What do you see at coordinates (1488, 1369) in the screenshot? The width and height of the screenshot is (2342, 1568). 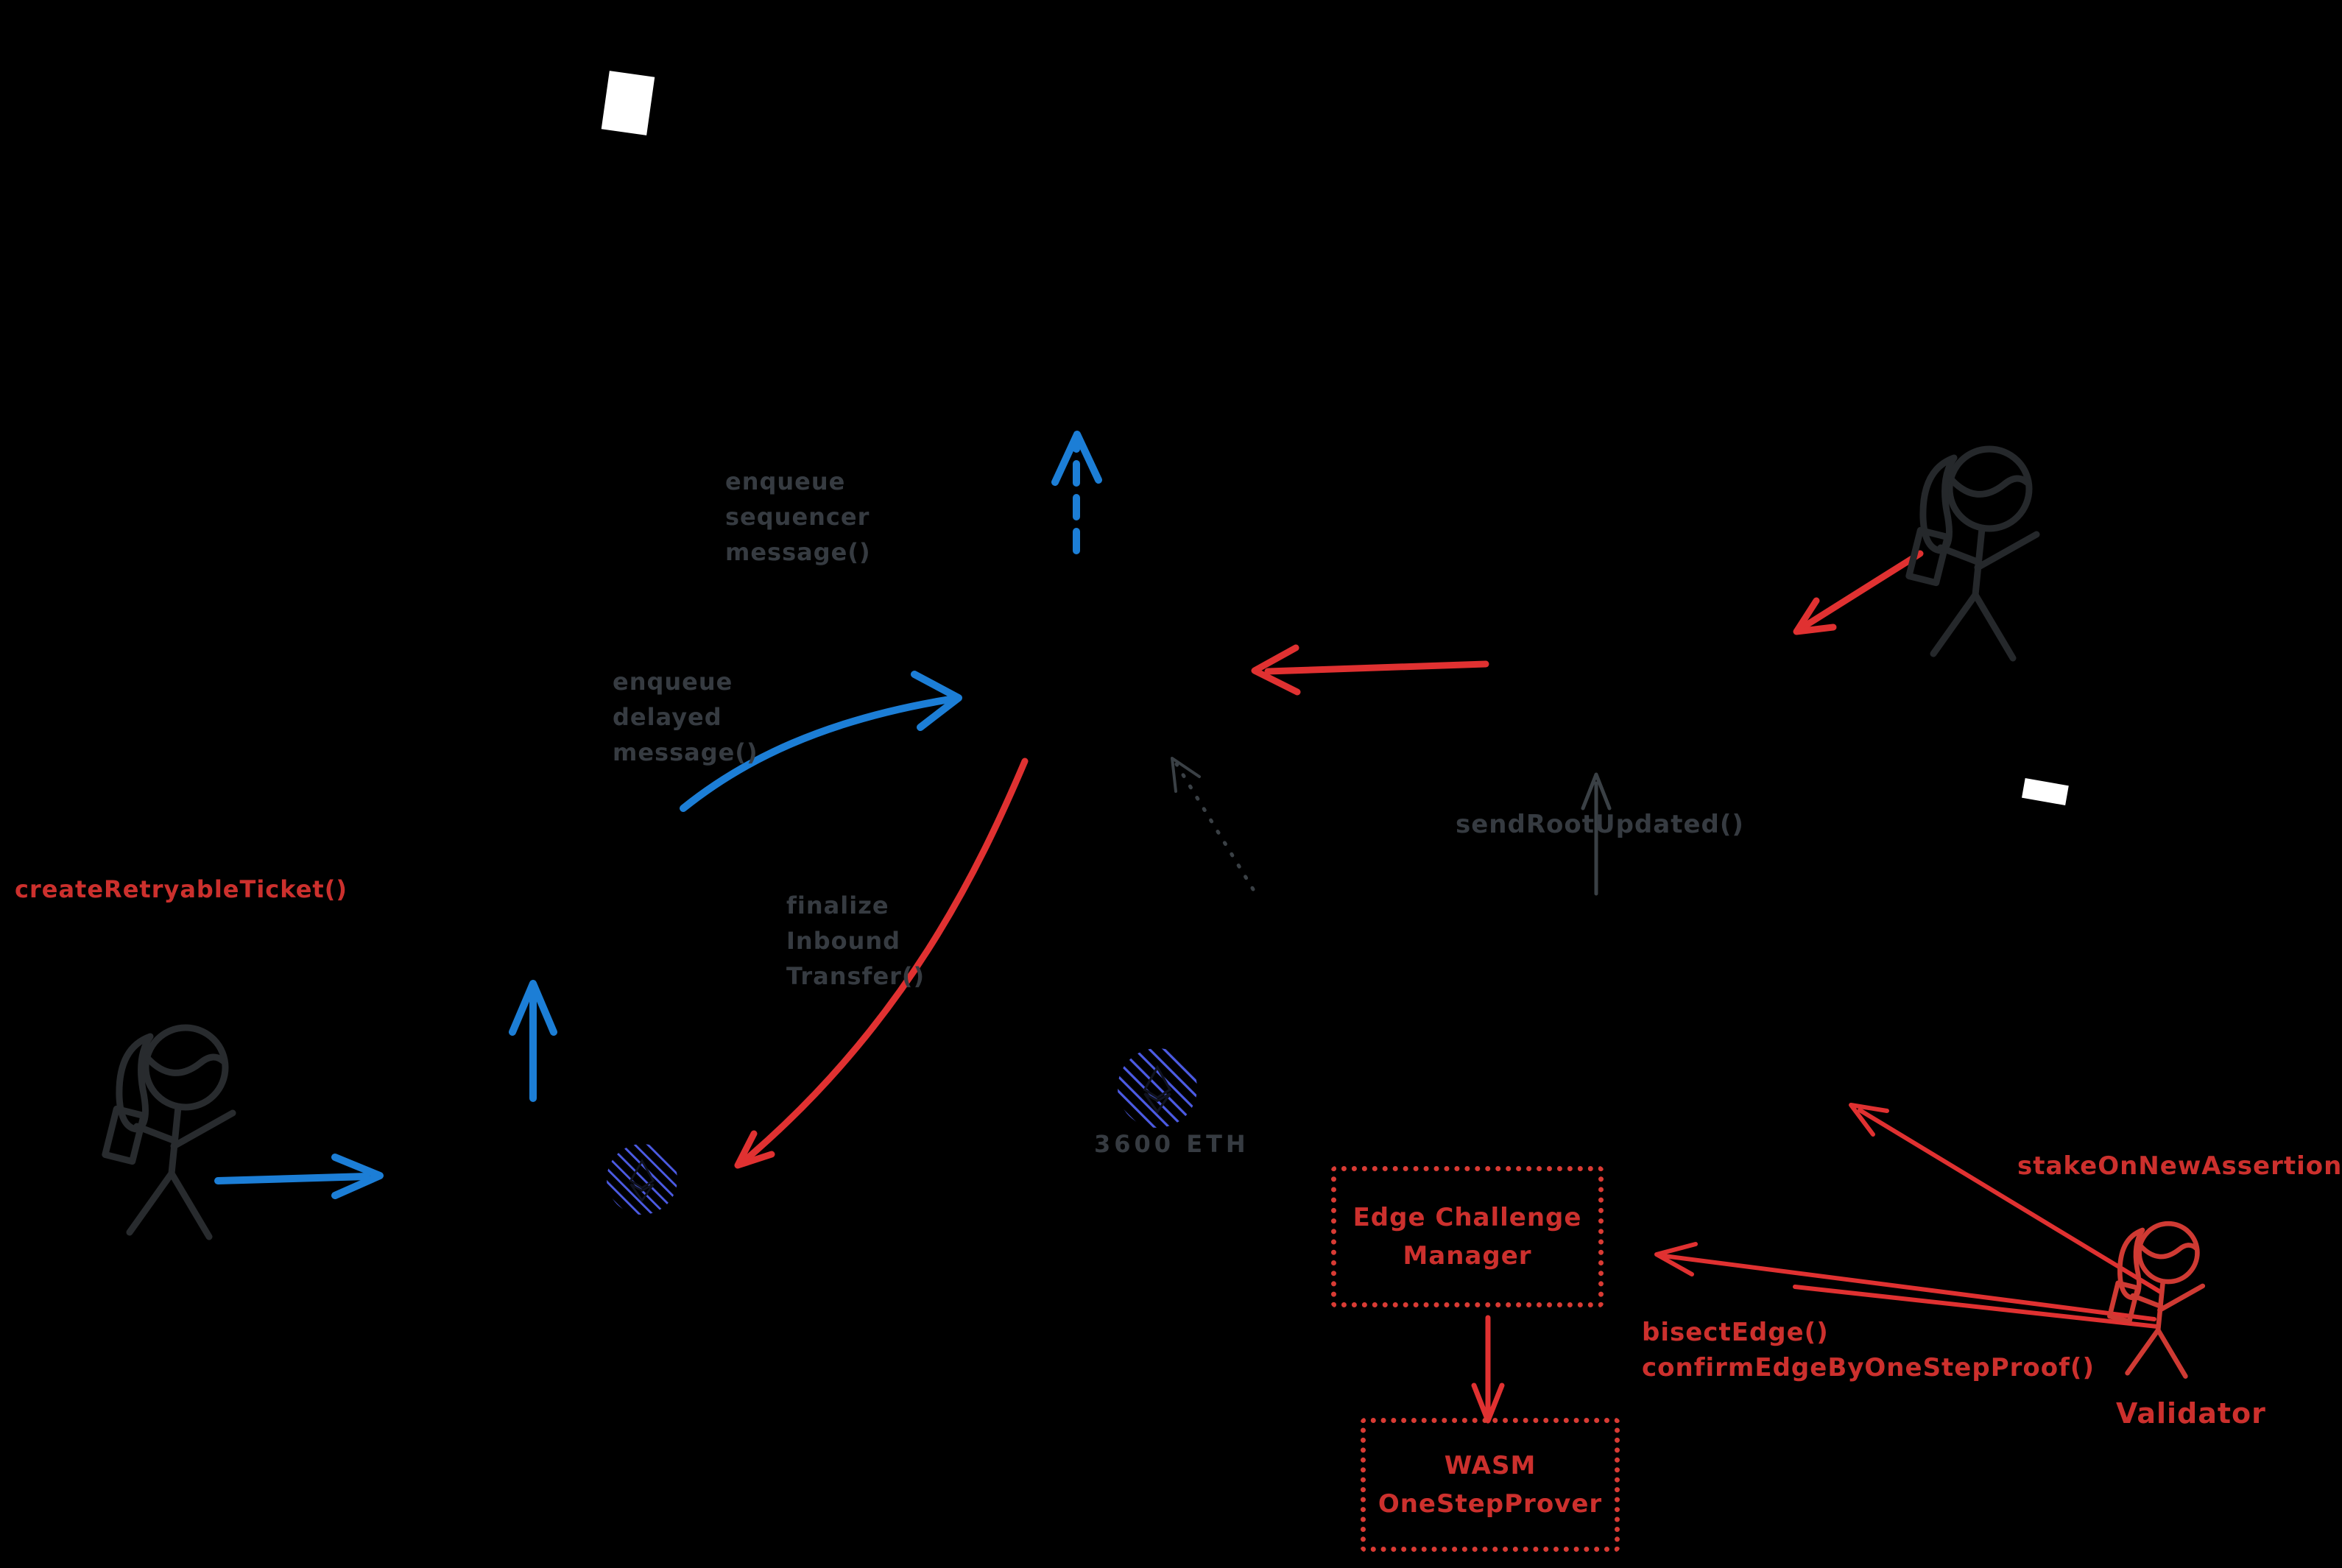 I see `ecm-to-wasm-arrow` at bounding box center [1488, 1369].